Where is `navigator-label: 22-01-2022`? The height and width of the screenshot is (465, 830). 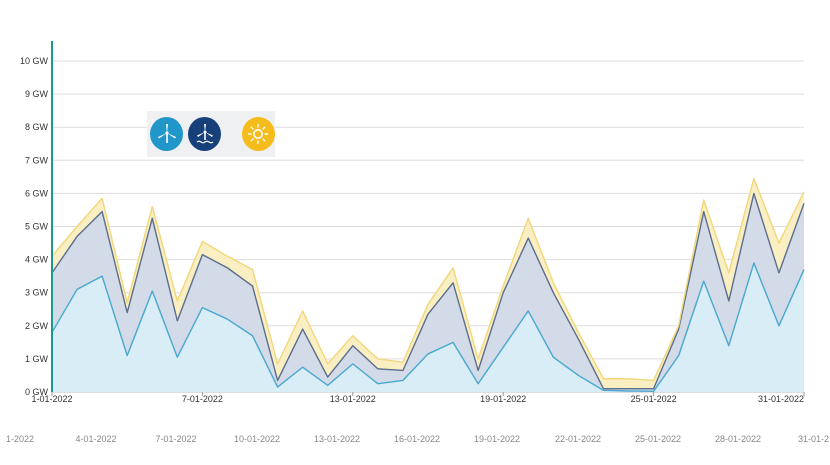 navigator-label: 22-01-2022 is located at coordinates (578, 439).